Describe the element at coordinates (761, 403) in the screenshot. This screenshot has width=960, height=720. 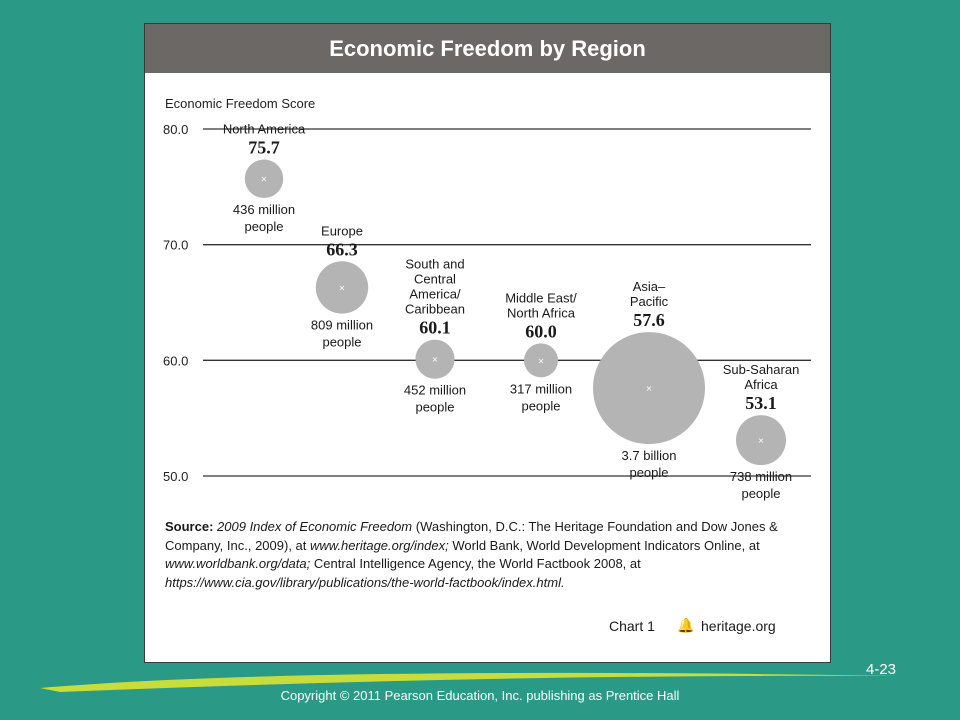
I see `score-label-5: 53.1` at that location.